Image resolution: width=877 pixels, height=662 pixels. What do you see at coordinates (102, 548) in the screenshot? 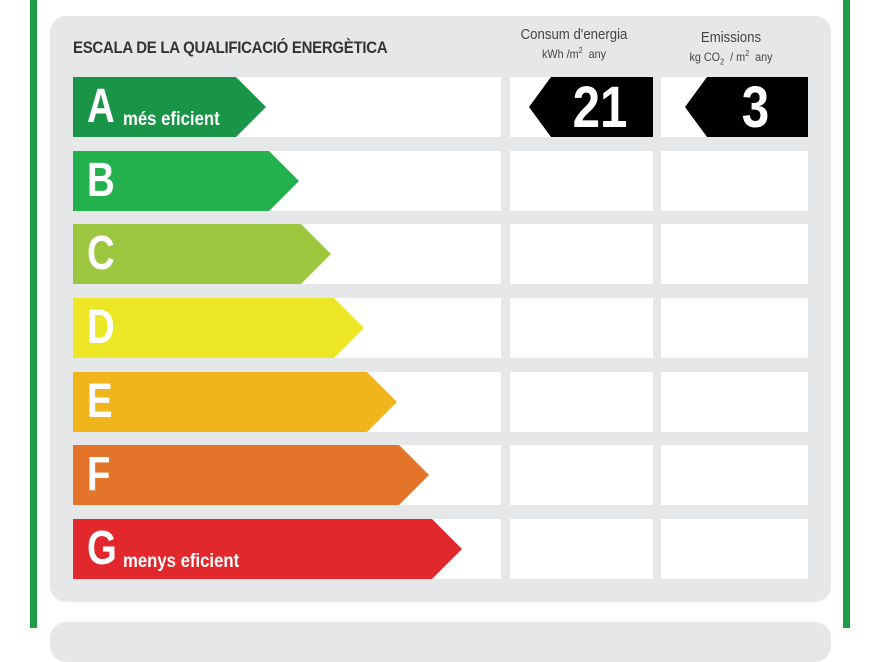
I see `rating-letter: G` at bounding box center [102, 548].